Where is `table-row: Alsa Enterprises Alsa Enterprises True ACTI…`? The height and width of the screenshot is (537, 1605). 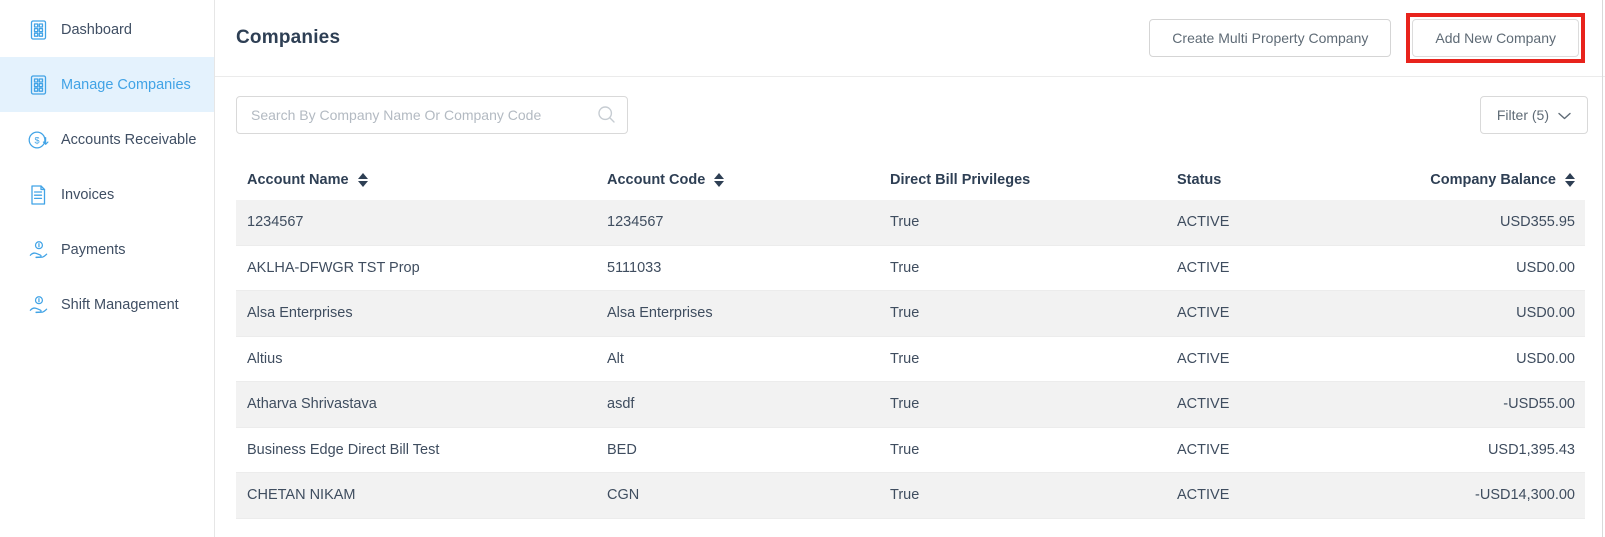
table-row: Alsa Enterprises Alsa Enterprises True ACTI… is located at coordinates (910, 314).